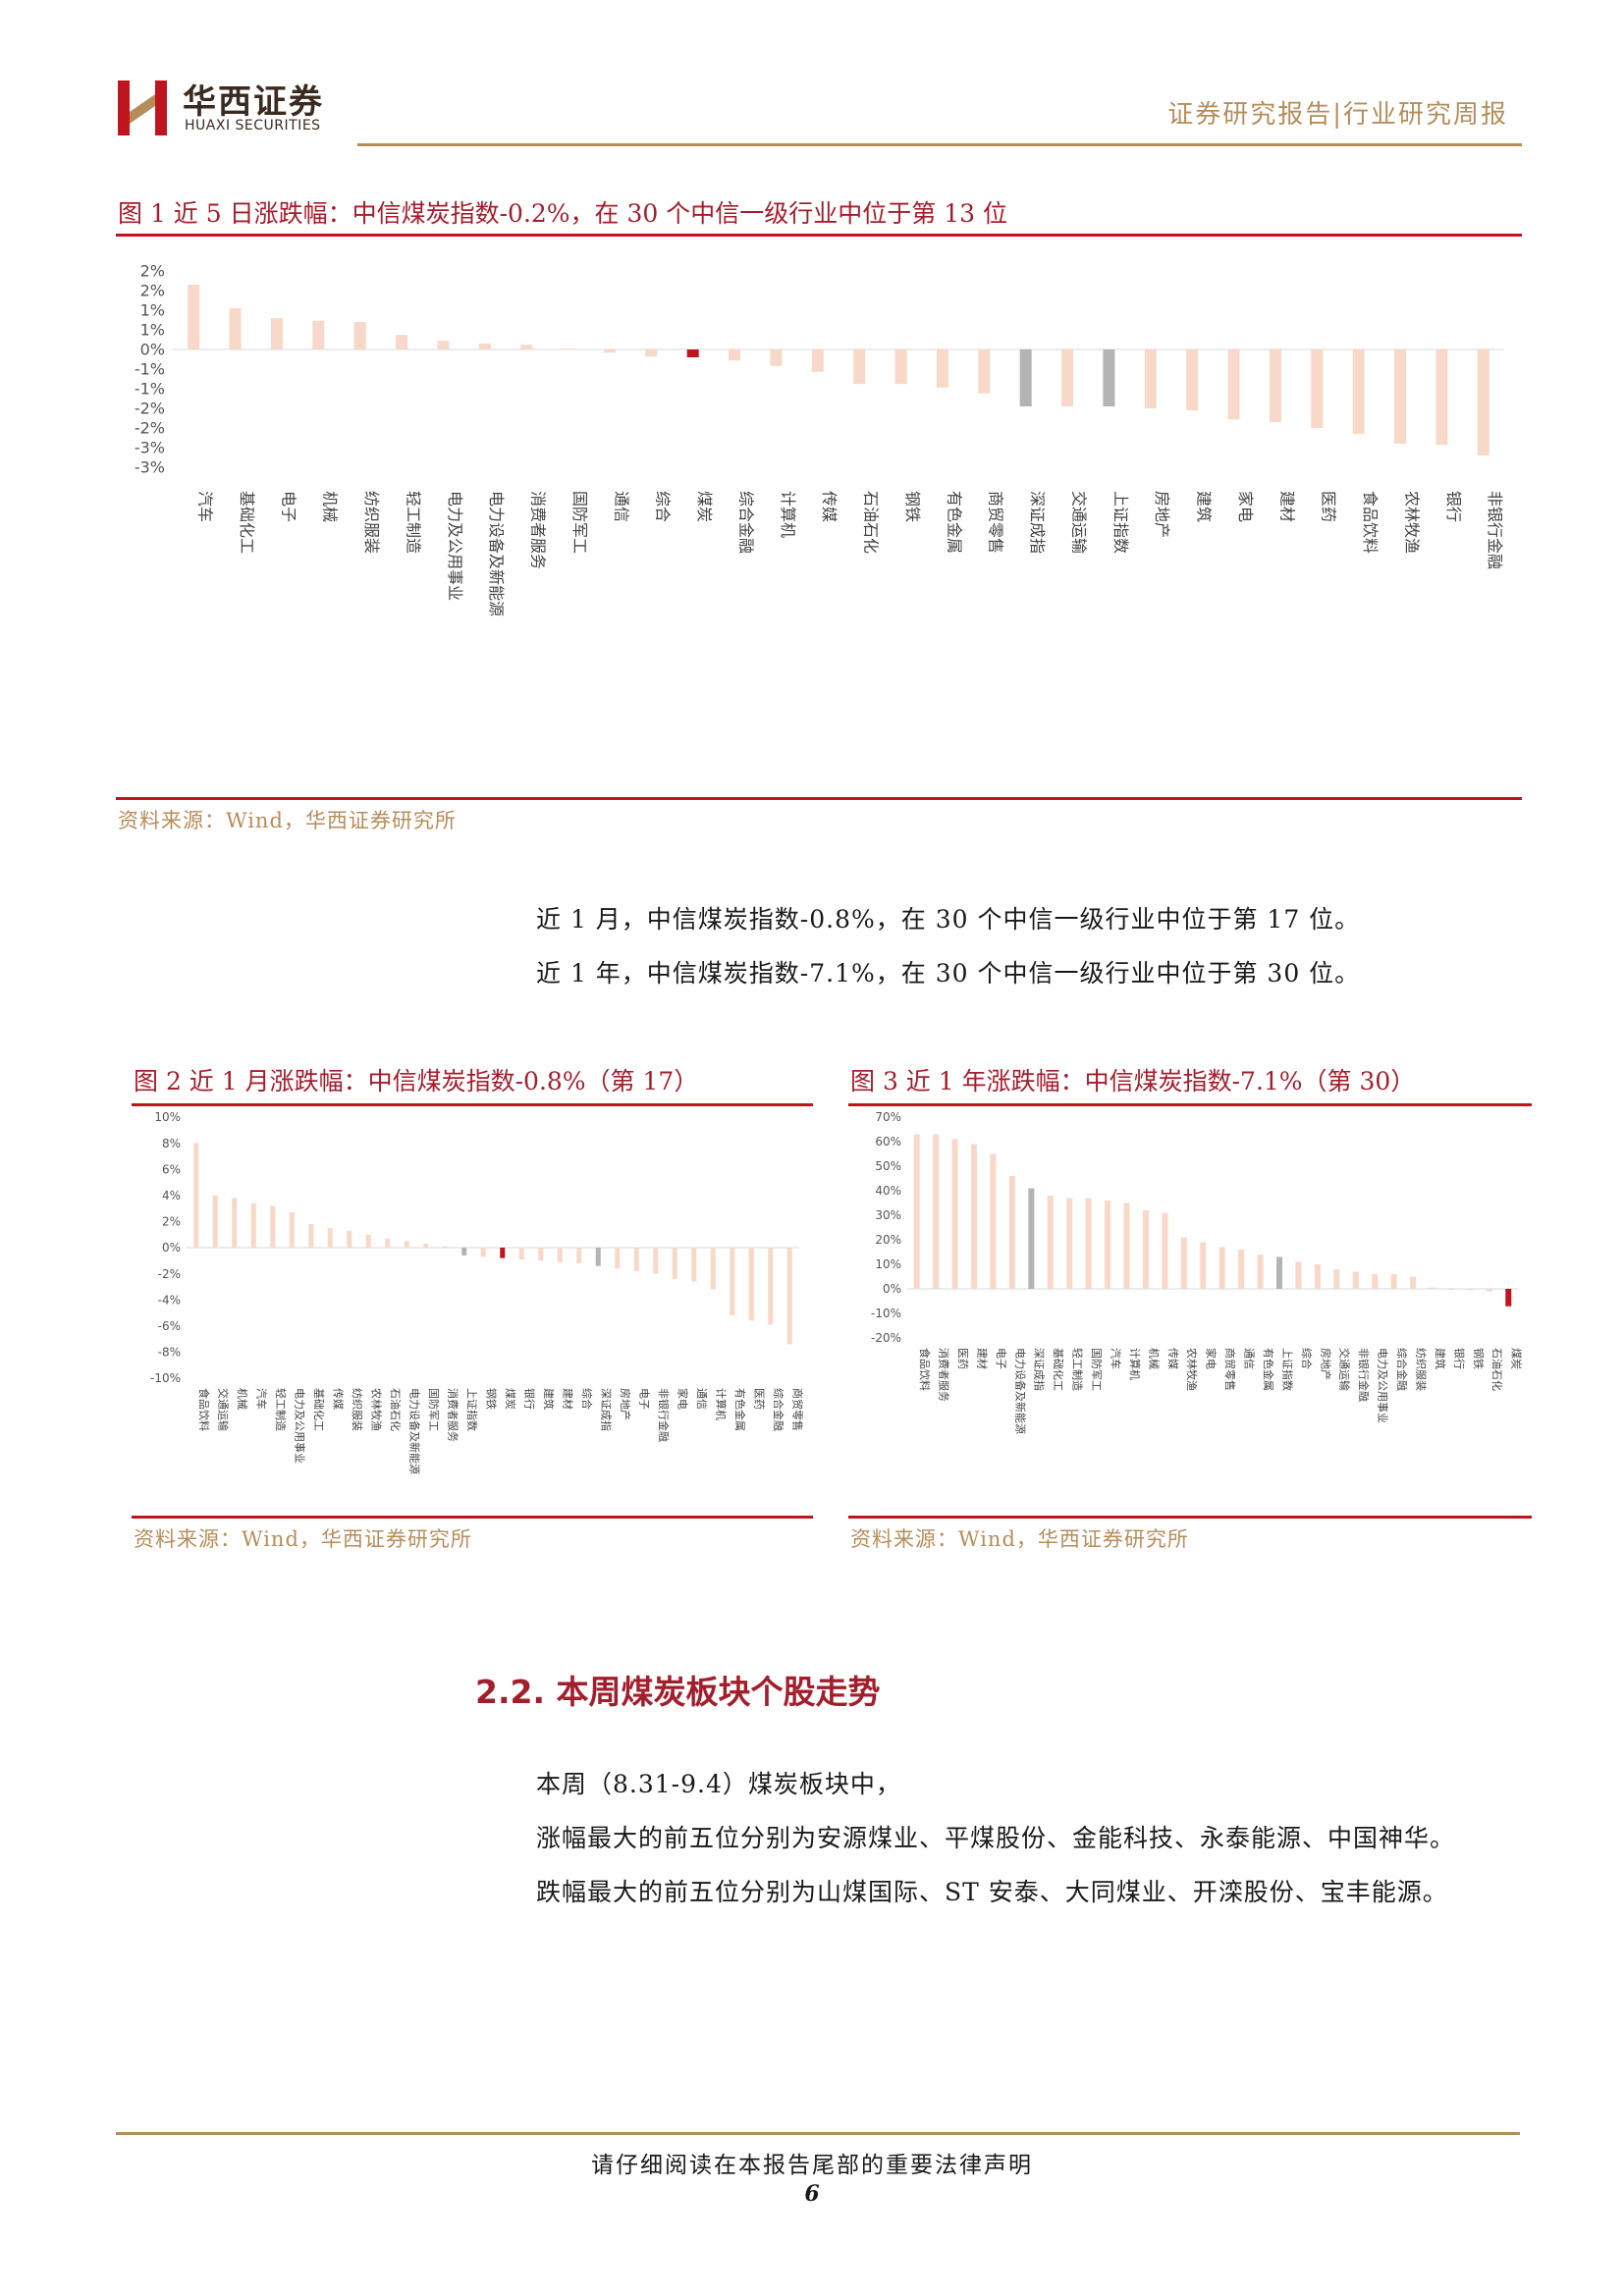 The image size is (1624, 2296). What do you see at coordinates (925, 1369) in the screenshot?
I see `fig3-category-label: 食品饮料` at bounding box center [925, 1369].